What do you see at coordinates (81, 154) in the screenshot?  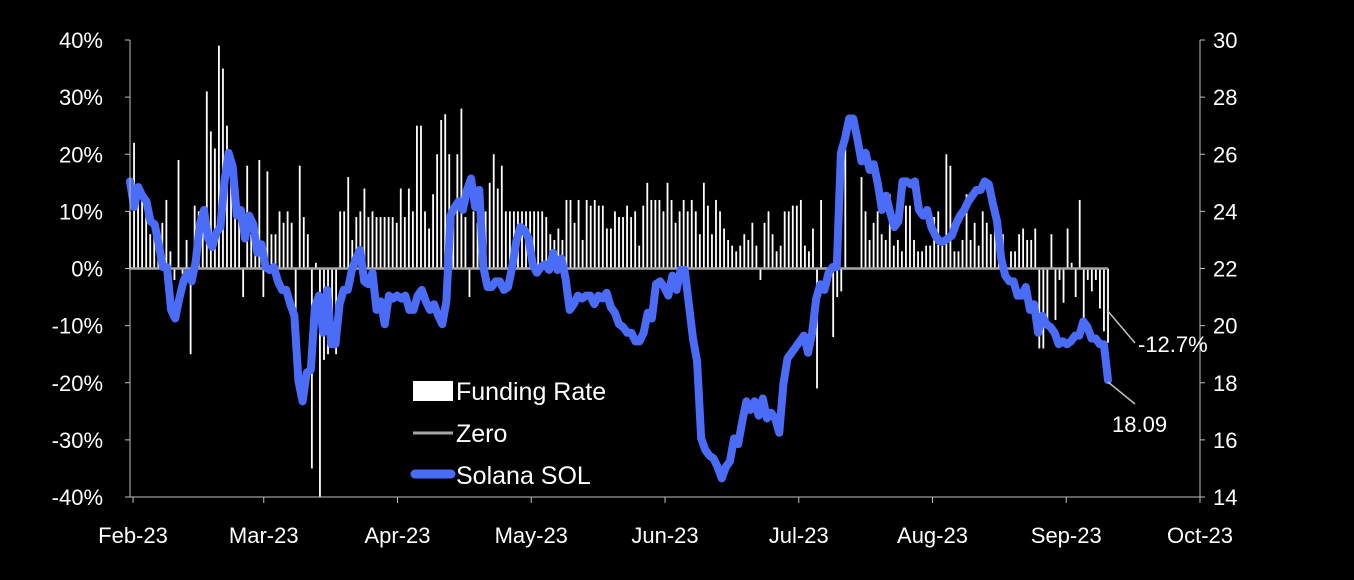 I see `left-tick-label: 20%` at bounding box center [81, 154].